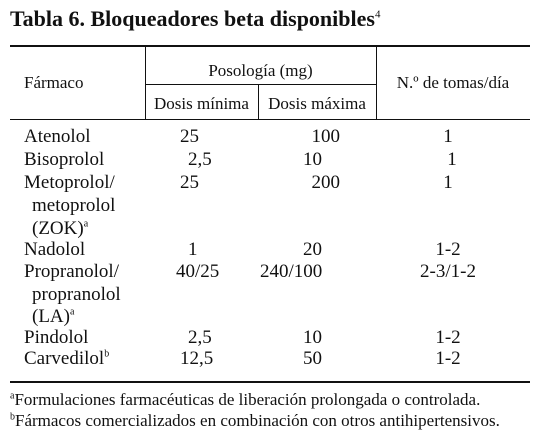  I want to click on drug-name-line2: propranolol, so click(76, 294).